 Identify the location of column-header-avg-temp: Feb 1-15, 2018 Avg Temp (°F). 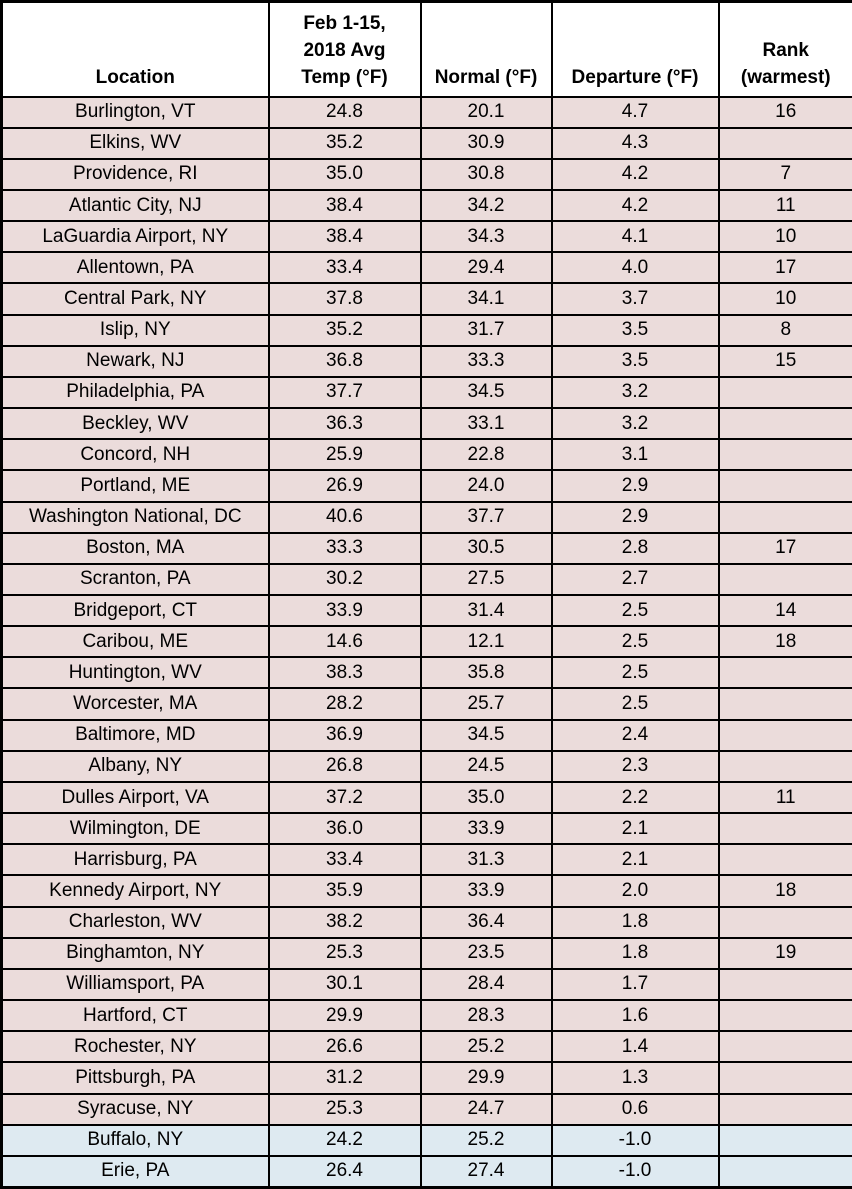
(344, 49).